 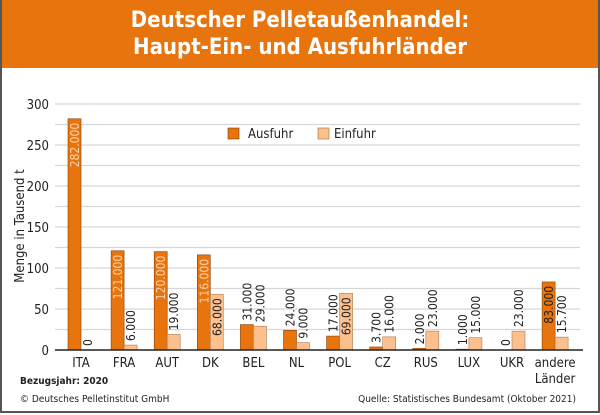 I want to click on legend-swatch-einfuhr, so click(x=323, y=133).